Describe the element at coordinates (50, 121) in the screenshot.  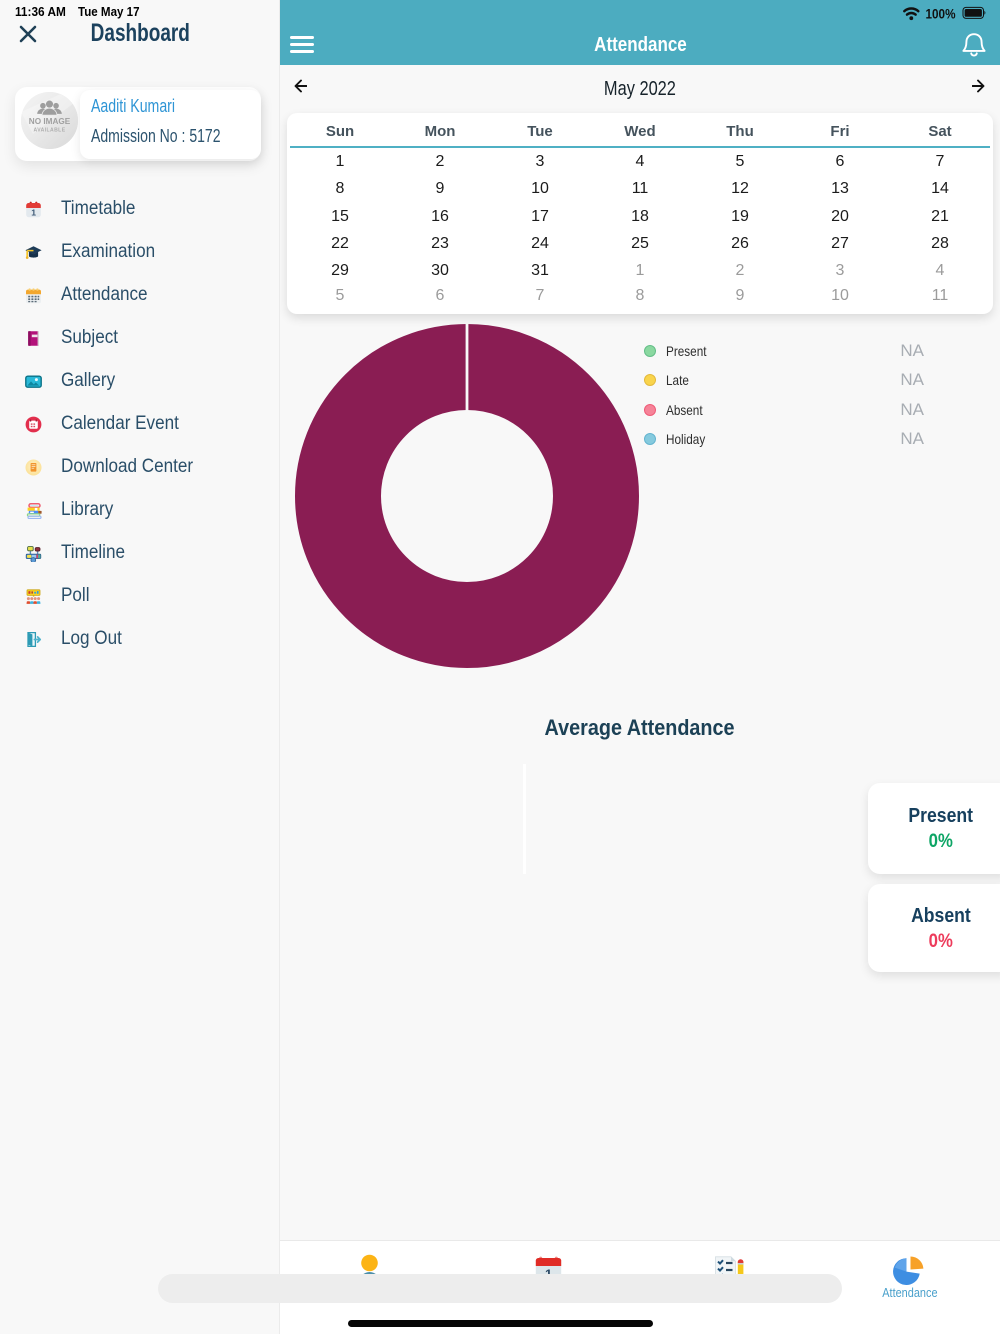
I see `svg-text: NO IMAGE` at that location.